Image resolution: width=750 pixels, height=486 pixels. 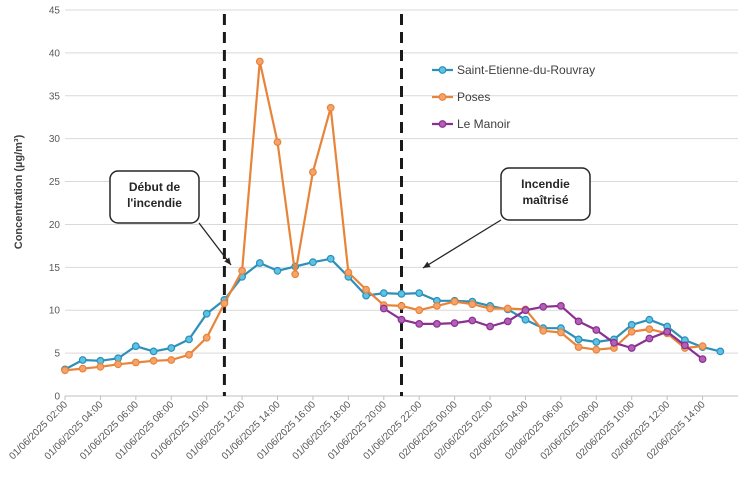 What do you see at coordinates (513, 97) in the screenshot?
I see `legend: Saint-Etienne-du-Rouvray Poses Le Manoir` at bounding box center [513, 97].